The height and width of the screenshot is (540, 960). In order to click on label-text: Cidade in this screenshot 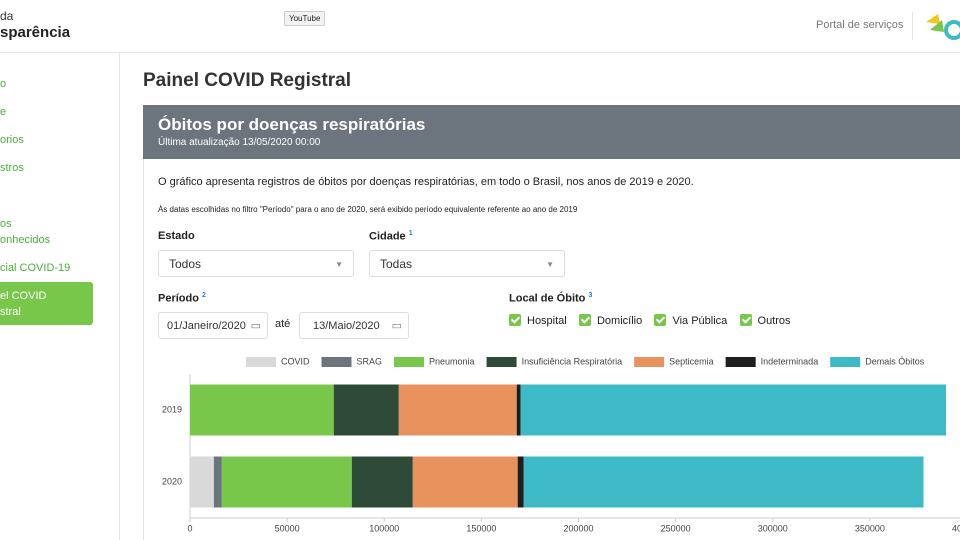, I will do `click(387, 236)`.